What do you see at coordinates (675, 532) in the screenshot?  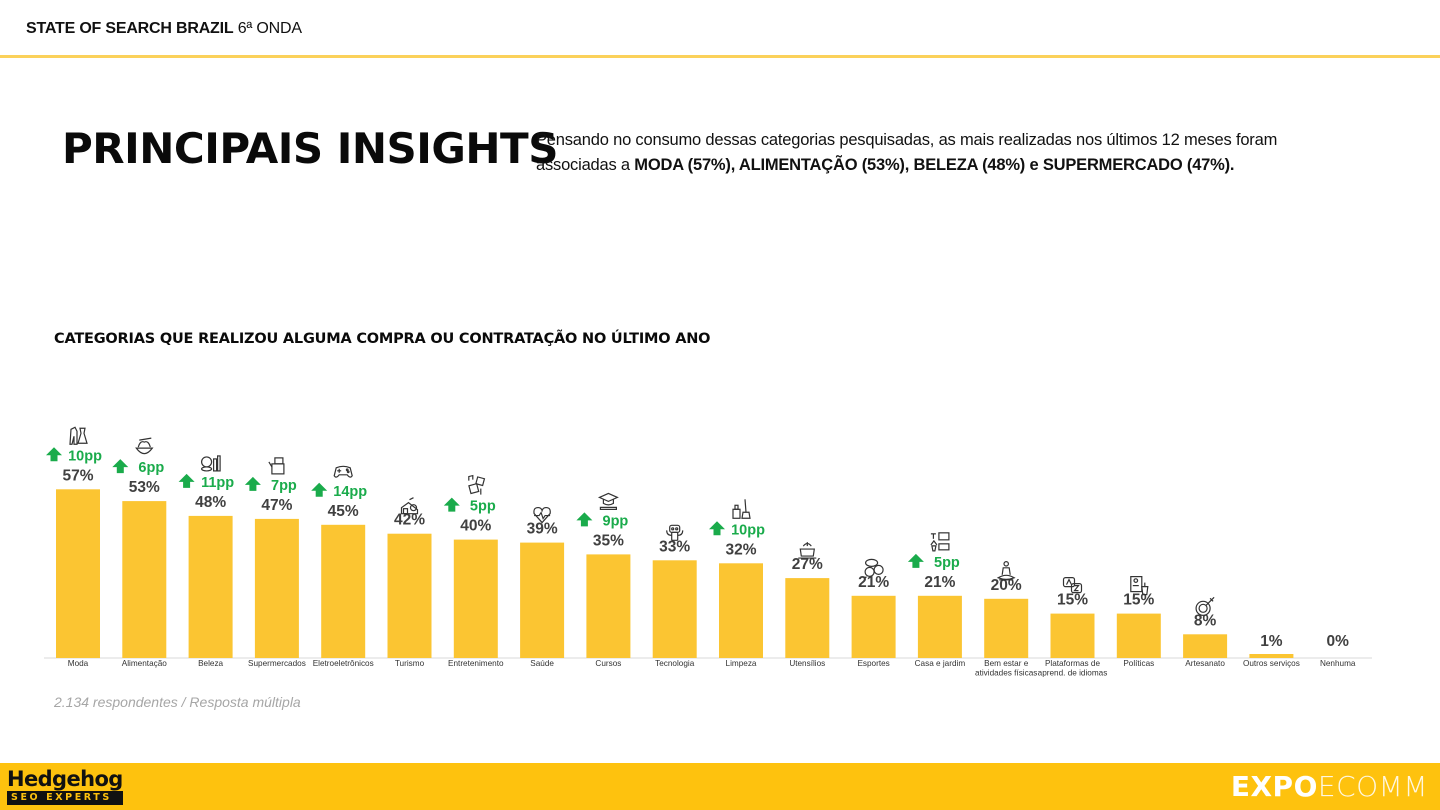 I see `robot-icon` at bounding box center [675, 532].